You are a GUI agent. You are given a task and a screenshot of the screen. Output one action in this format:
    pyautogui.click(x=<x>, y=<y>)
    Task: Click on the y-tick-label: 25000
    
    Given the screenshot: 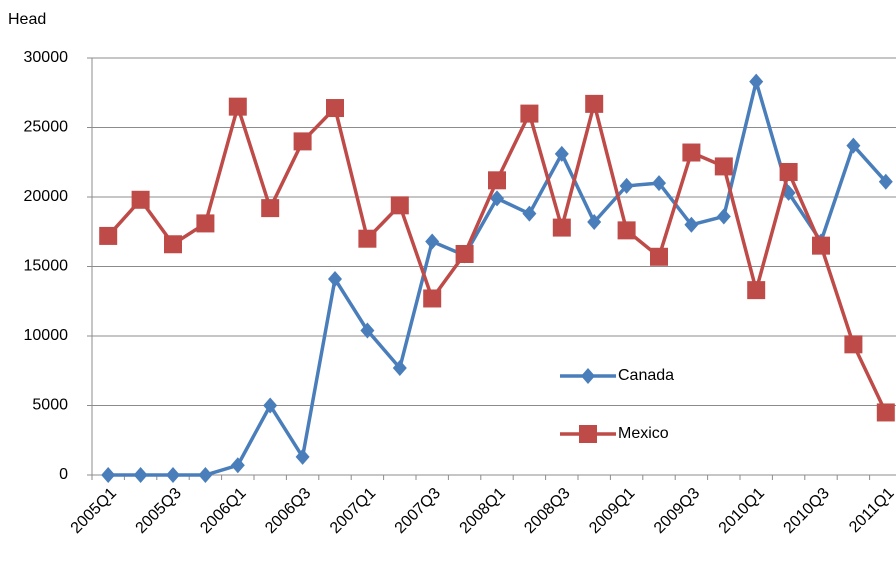 What is the action you would take?
    pyautogui.click(x=46, y=127)
    